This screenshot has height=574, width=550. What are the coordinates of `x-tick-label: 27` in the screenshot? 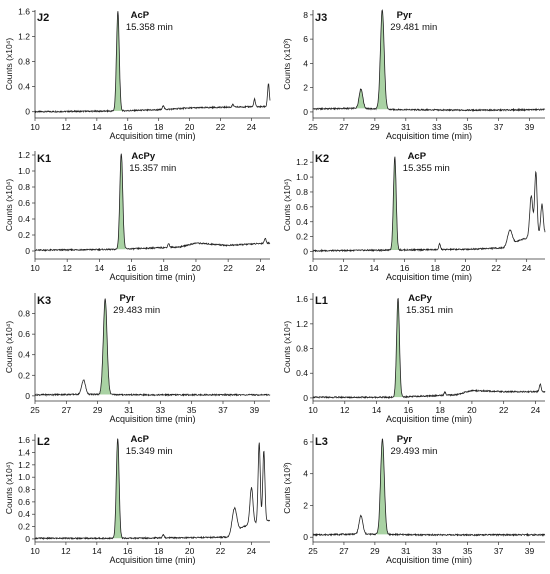 It's located at (344, 551).